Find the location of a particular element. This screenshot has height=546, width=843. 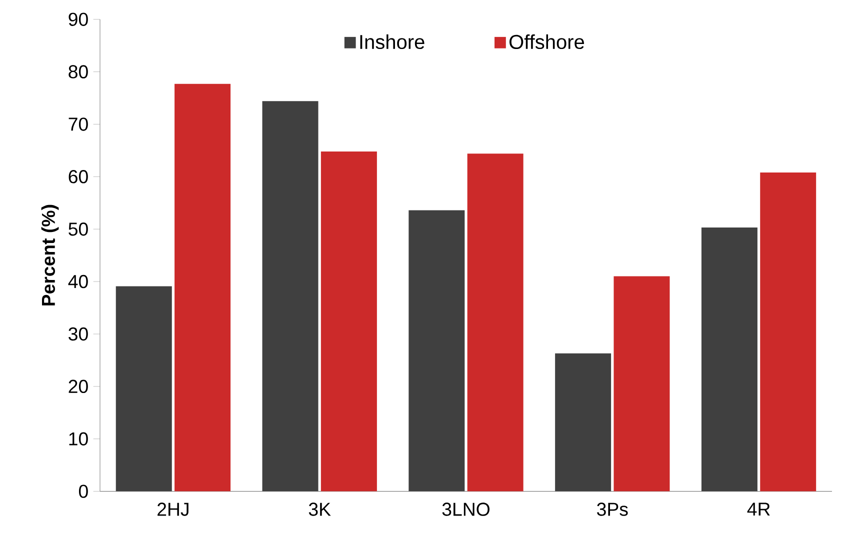

y-tick-label: 80 is located at coordinates (78, 71).